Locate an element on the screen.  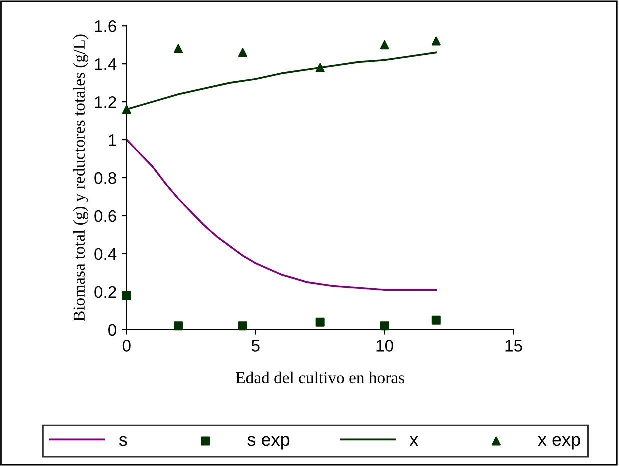
y-tick-label: 1.6 is located at coordinates (105, 26).